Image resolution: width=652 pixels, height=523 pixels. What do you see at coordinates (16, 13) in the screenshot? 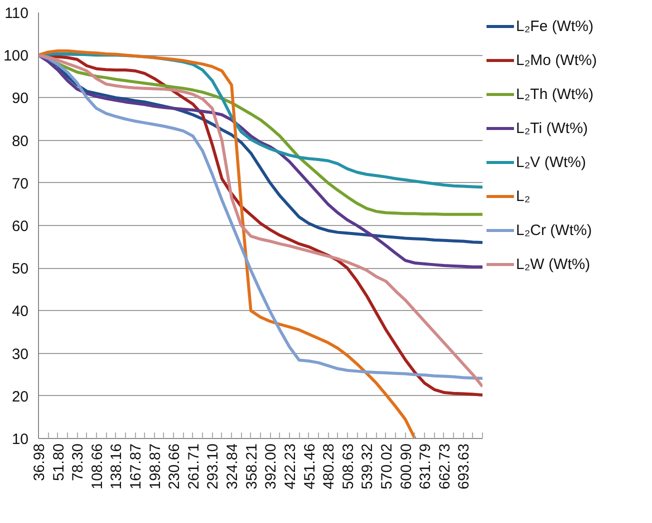
I see `y-tick-label: 110` at bounding box center [16, 13].